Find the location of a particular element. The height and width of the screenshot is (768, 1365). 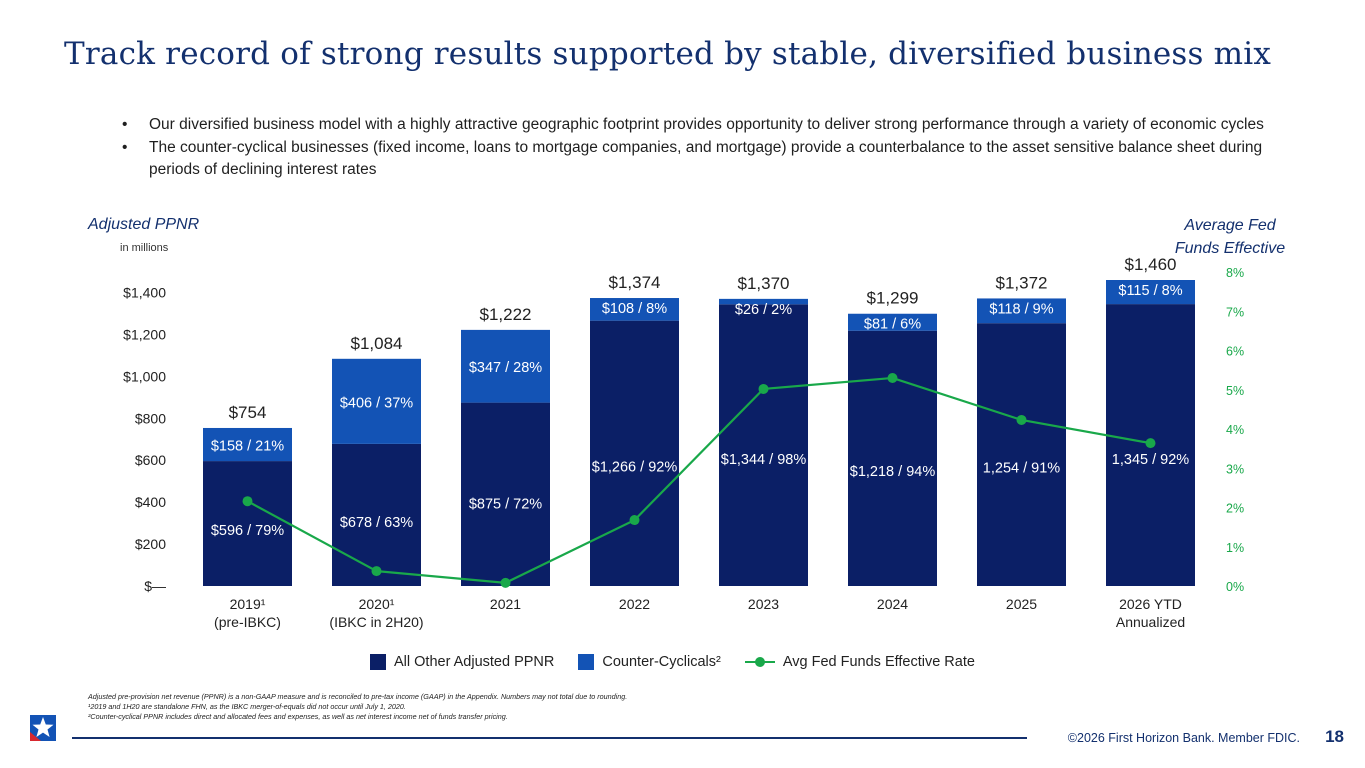

counter-data-label: $26 / 2% is located at coordinates (763, 310).